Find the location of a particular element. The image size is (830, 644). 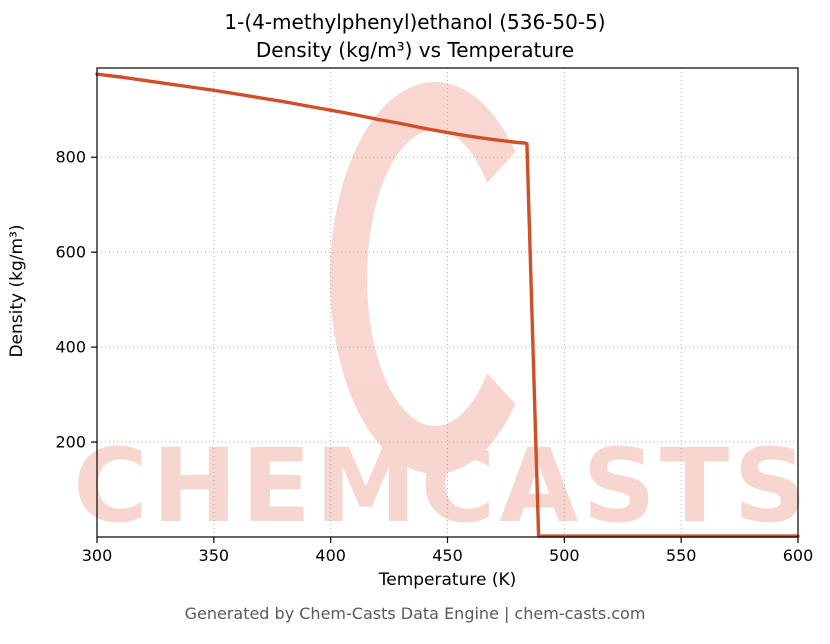

x-tick-label: 500 is located at coordinates (564, 555).